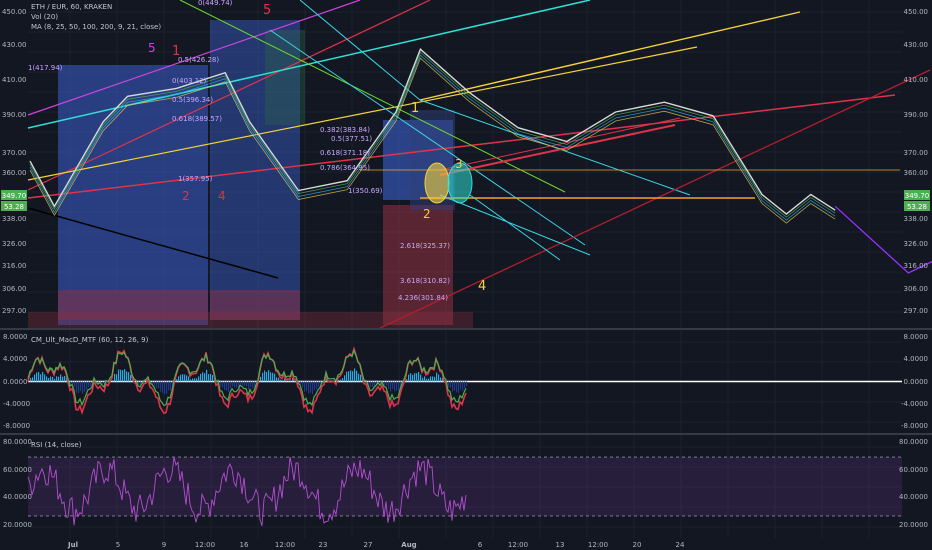 This screenshot has height=550, width=932. I want to click on wave-label: 2, so click(427, 214).